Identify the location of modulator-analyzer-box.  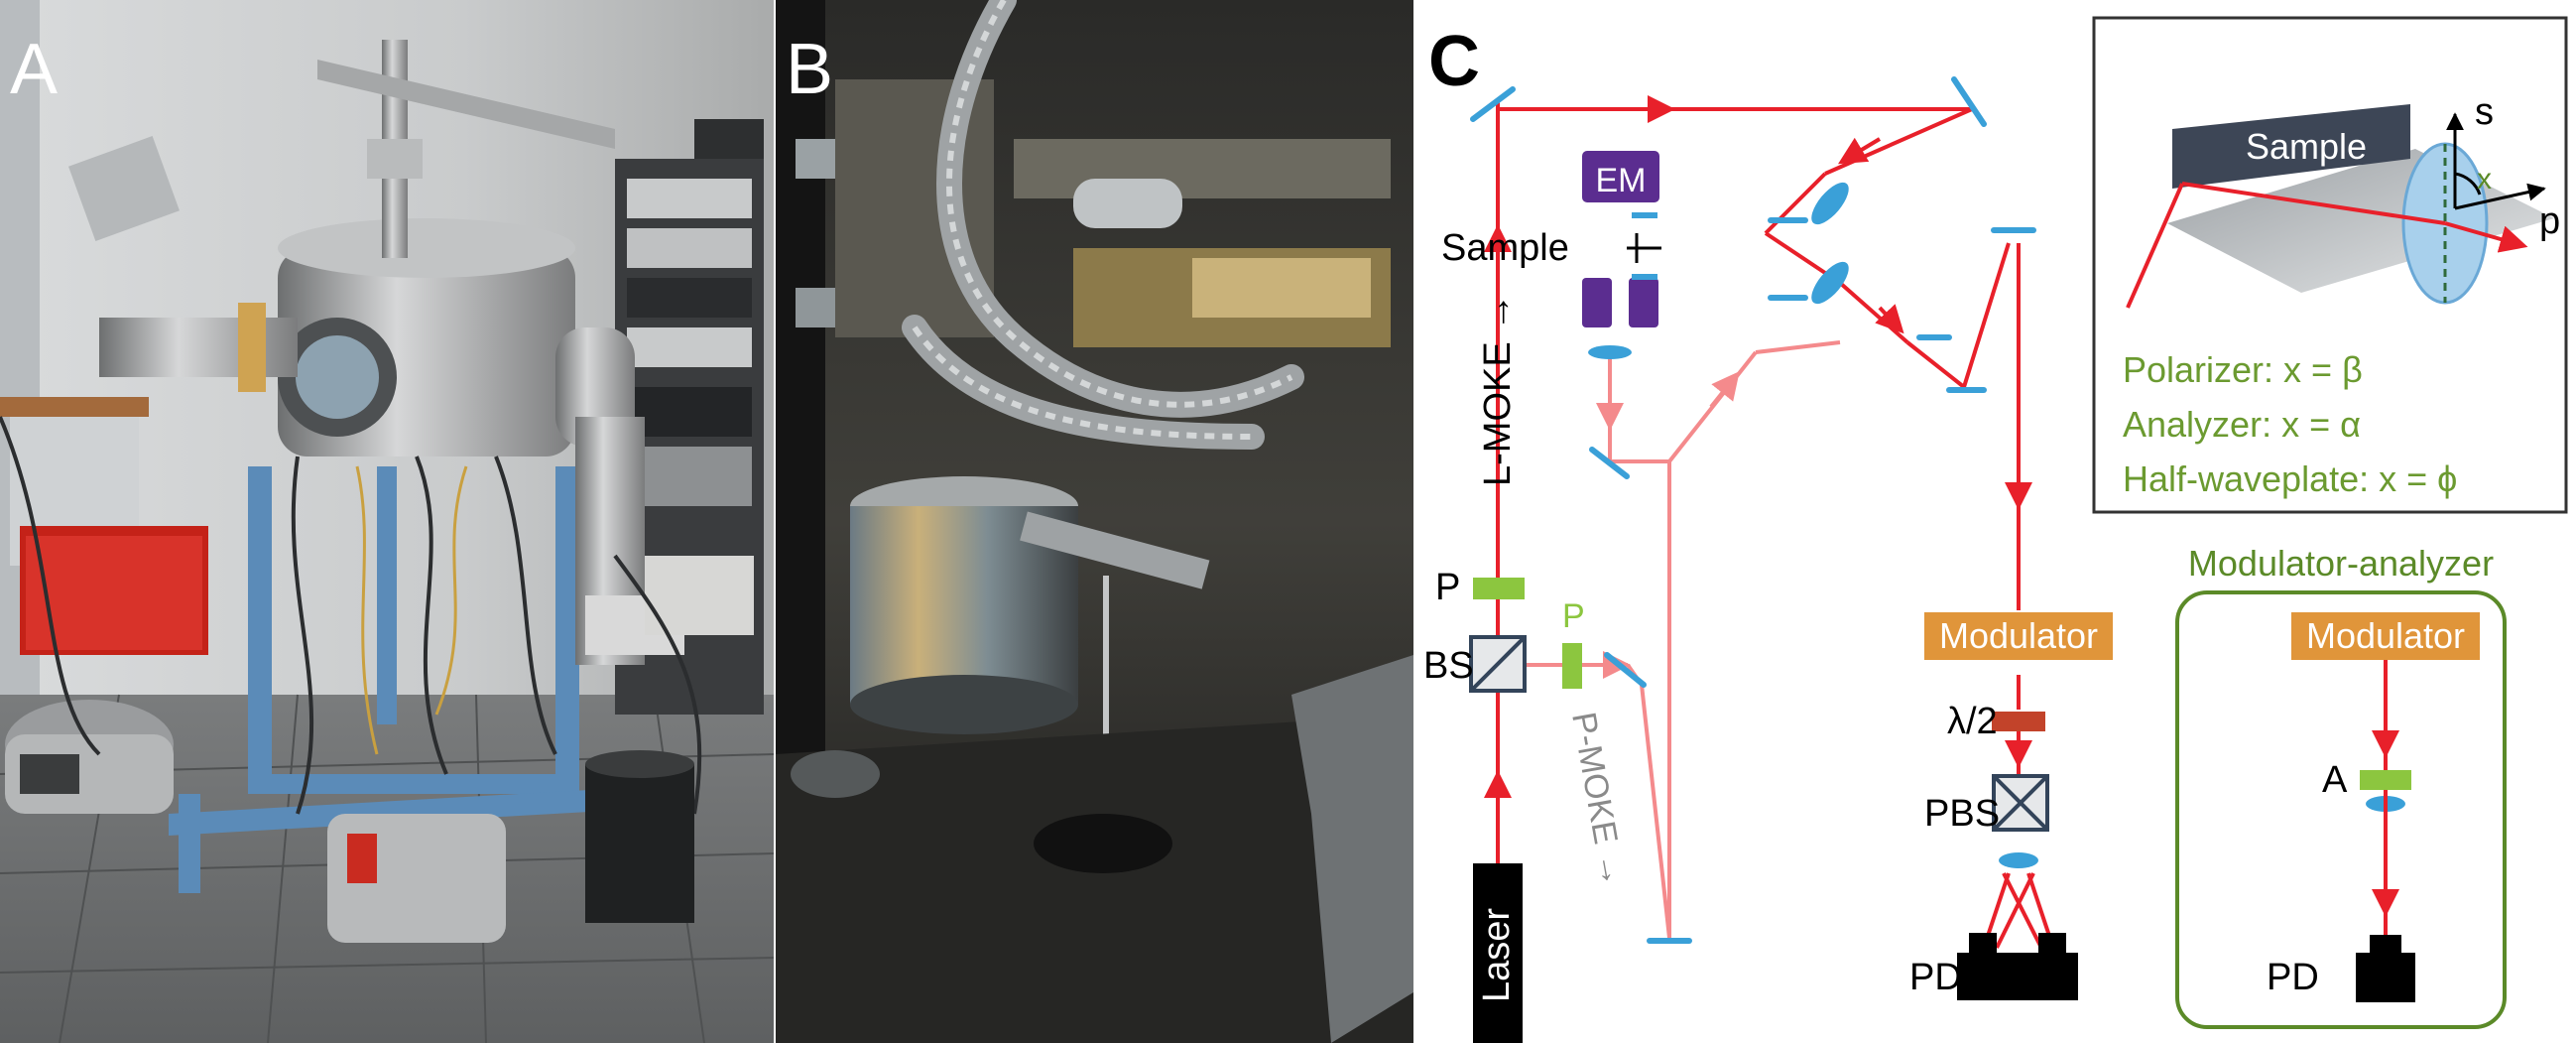
(2341, 809).